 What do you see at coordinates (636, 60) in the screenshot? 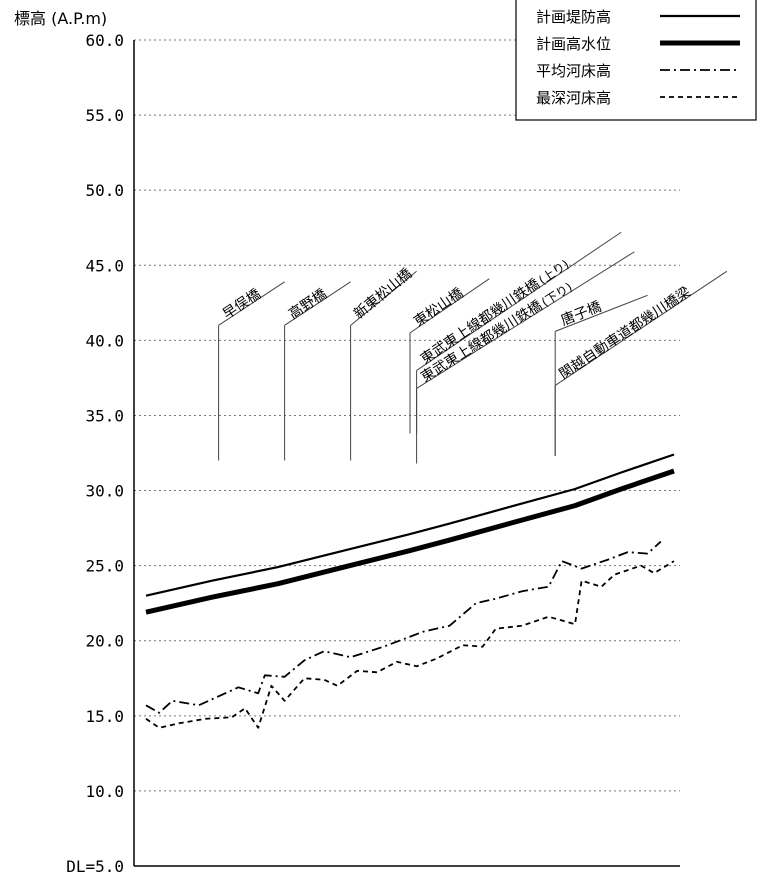
I see `legend-box` at bounding box center [636, 60].